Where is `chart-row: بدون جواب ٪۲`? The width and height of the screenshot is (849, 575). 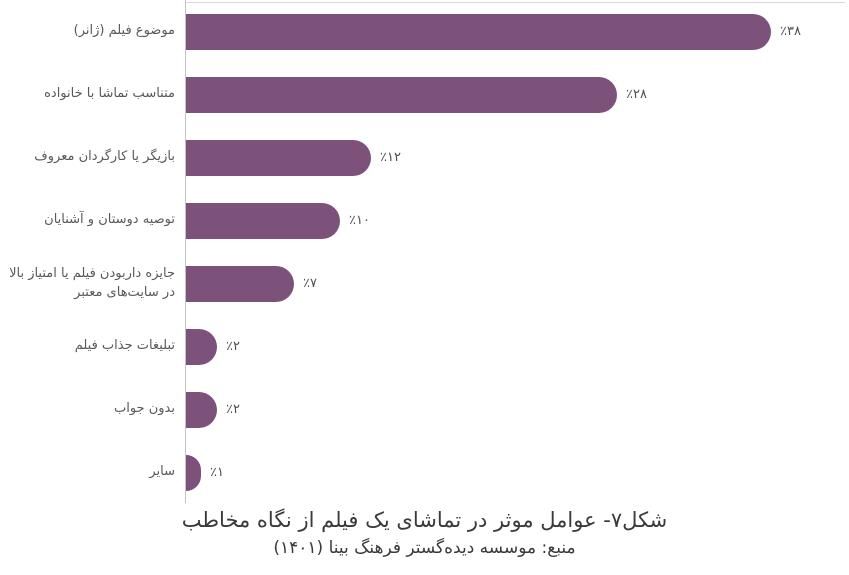 chart-row: بدون جواب ٪۲ is located at coordinates (424, 409).